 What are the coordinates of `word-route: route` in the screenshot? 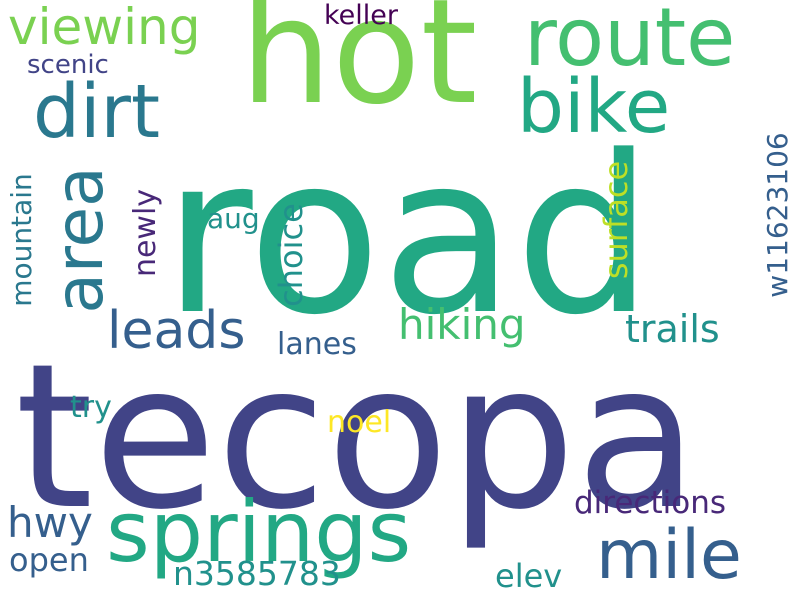 It's located at (630, 42).